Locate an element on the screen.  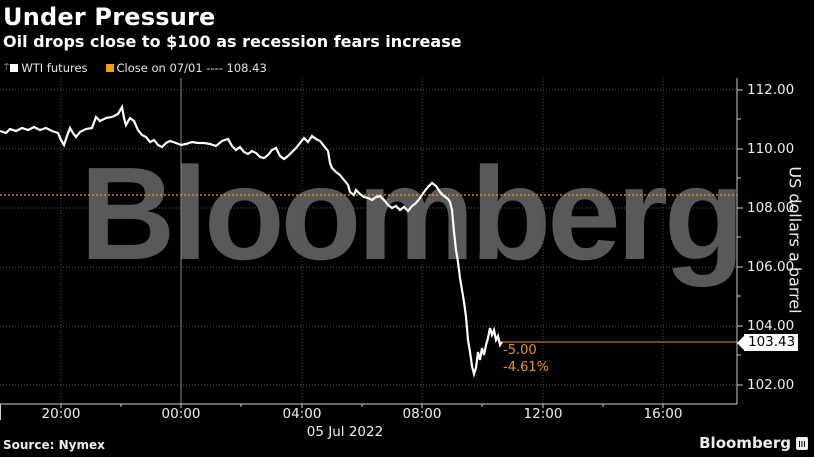
legend-item-close: Close on 07/01 ---- 108.43 is located at coordinates (186, 68).